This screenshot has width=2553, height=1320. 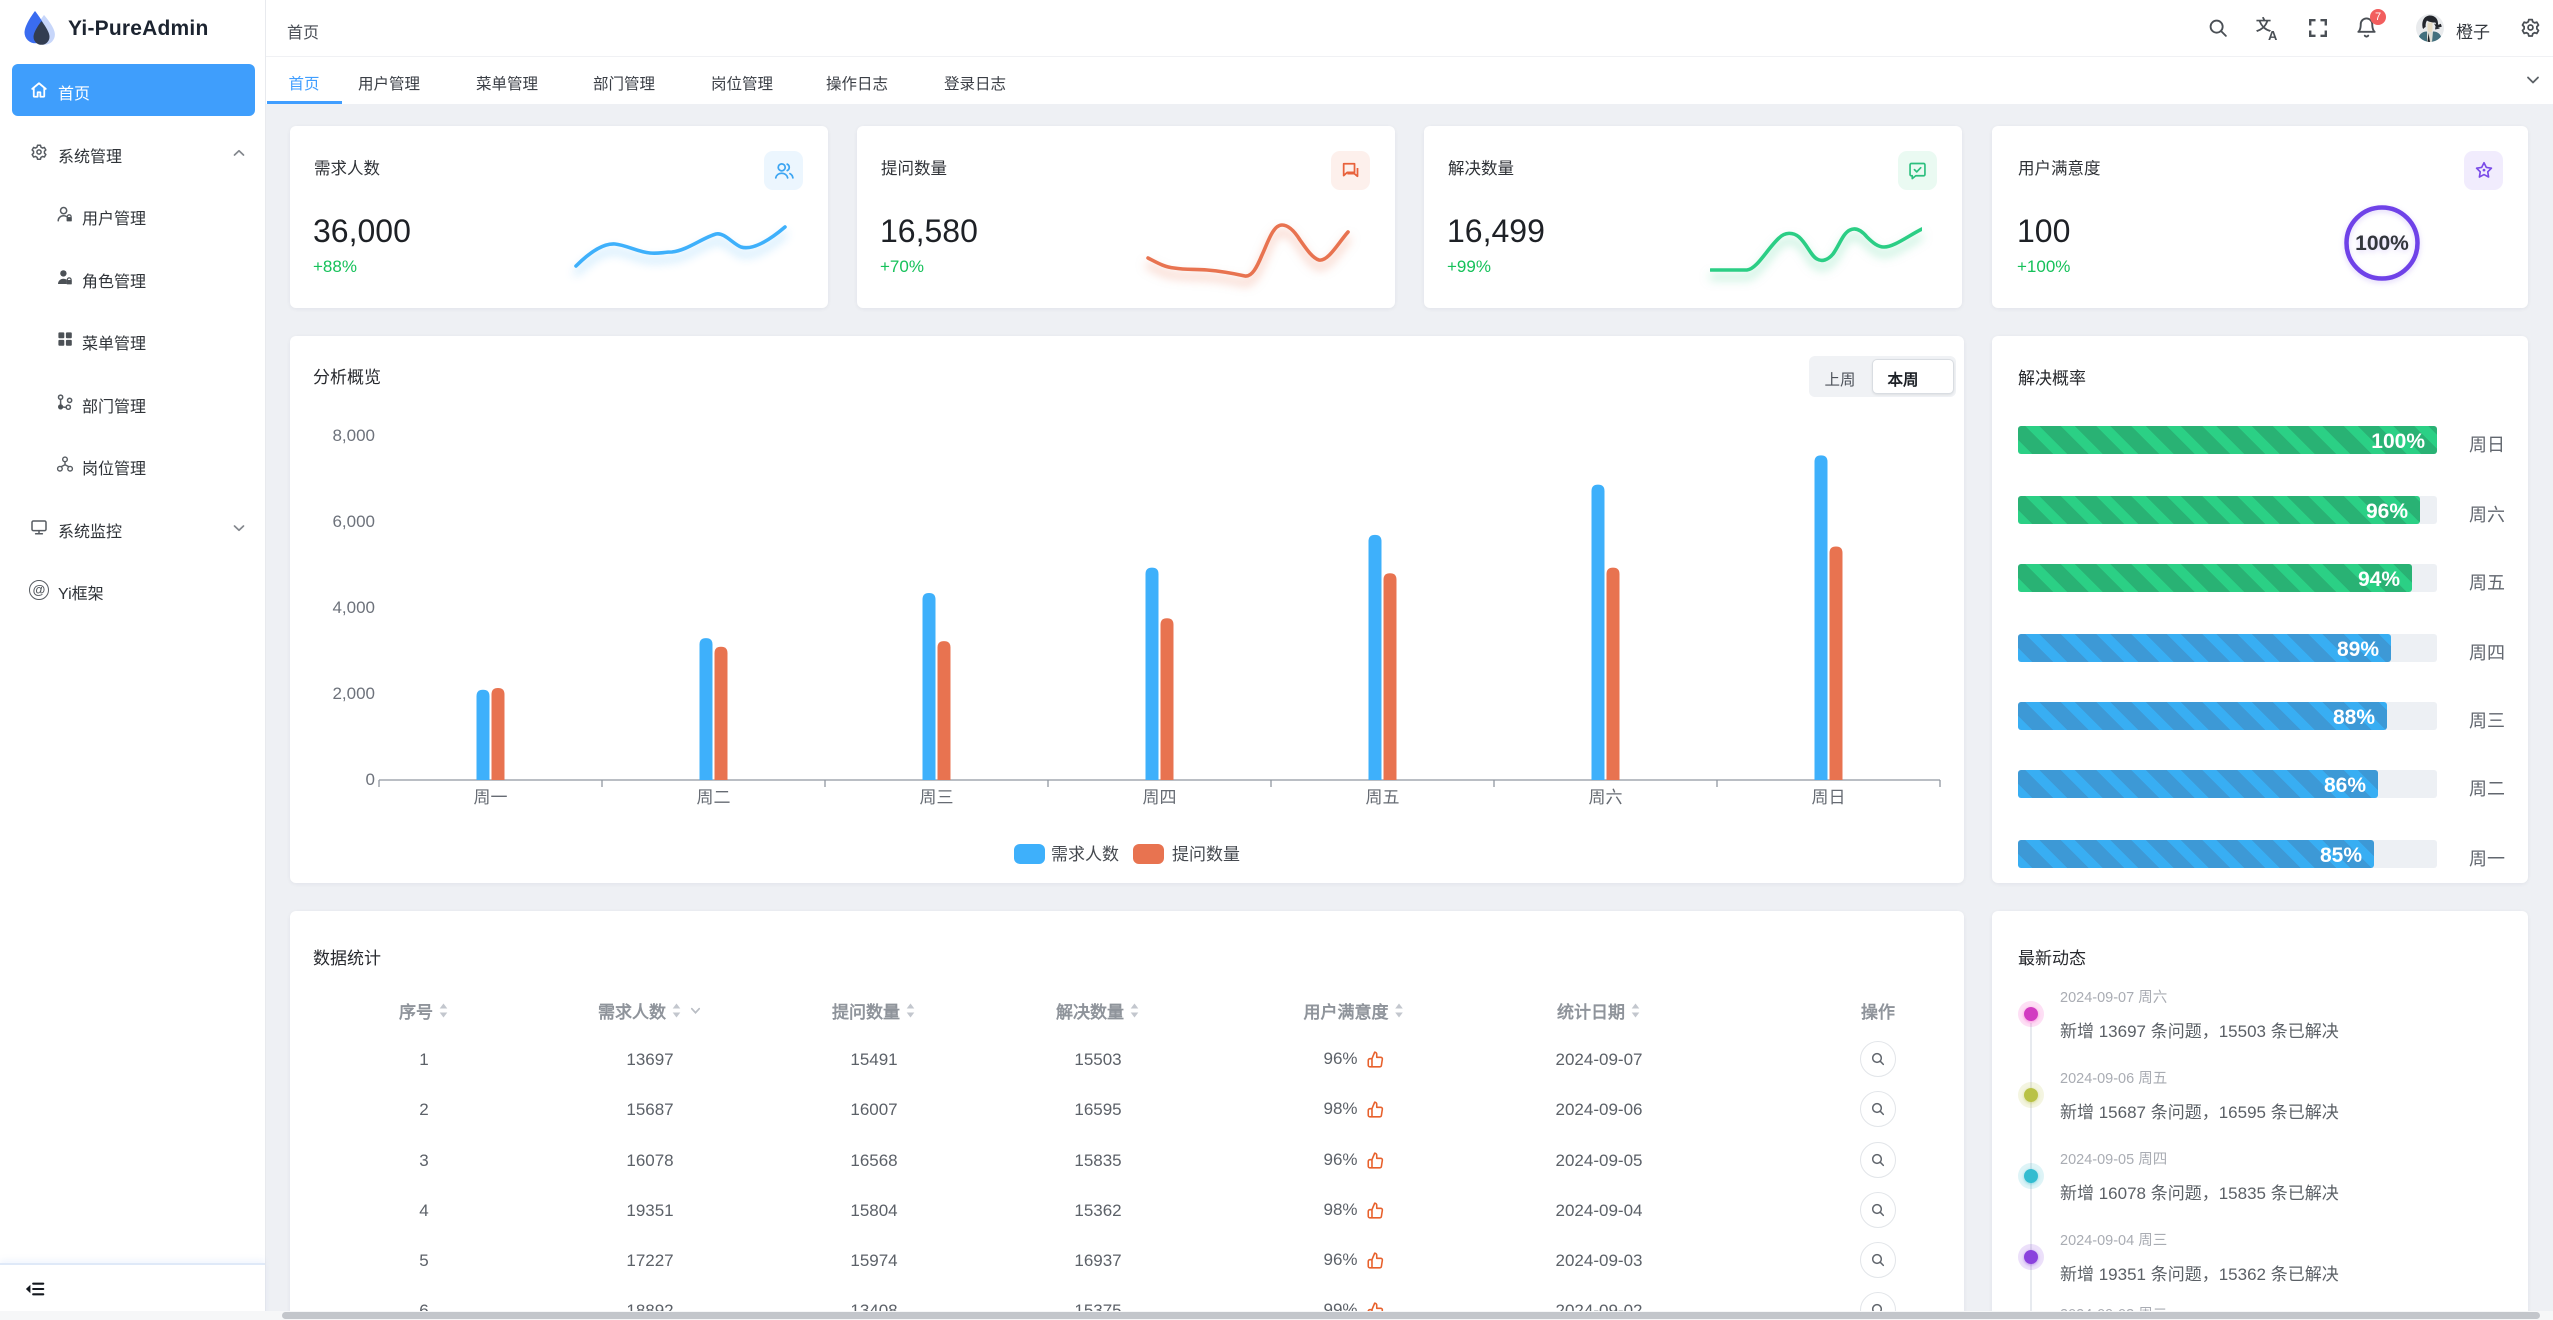 I want to click on svg-text: 8,000, so click(x=353, y=435).